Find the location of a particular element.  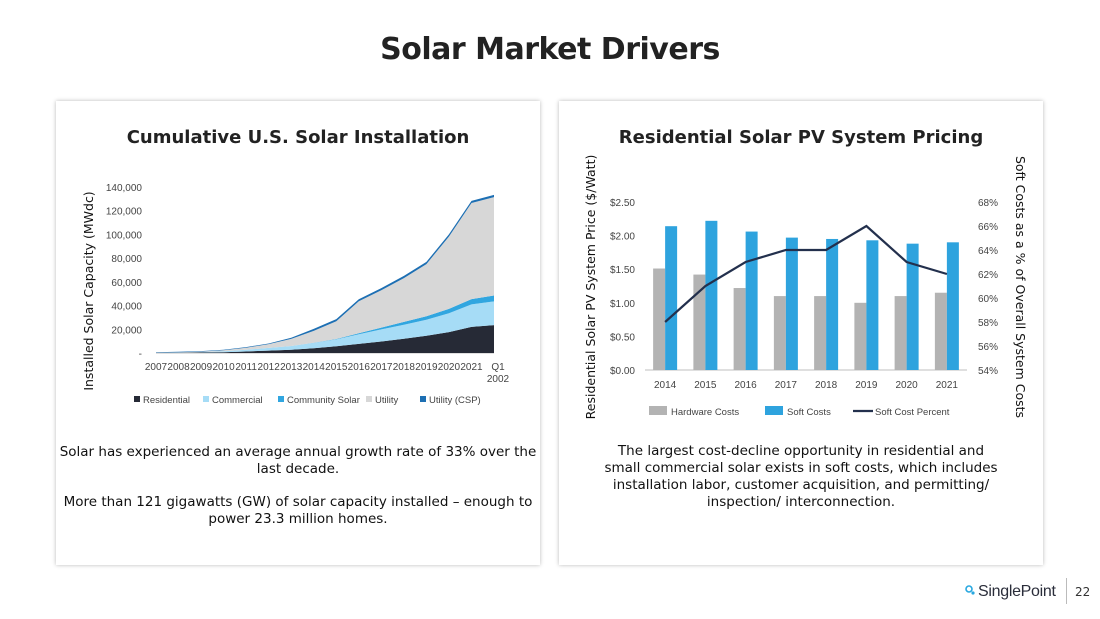

y2-tick-label: 64% is located at coordinates (988, 251).